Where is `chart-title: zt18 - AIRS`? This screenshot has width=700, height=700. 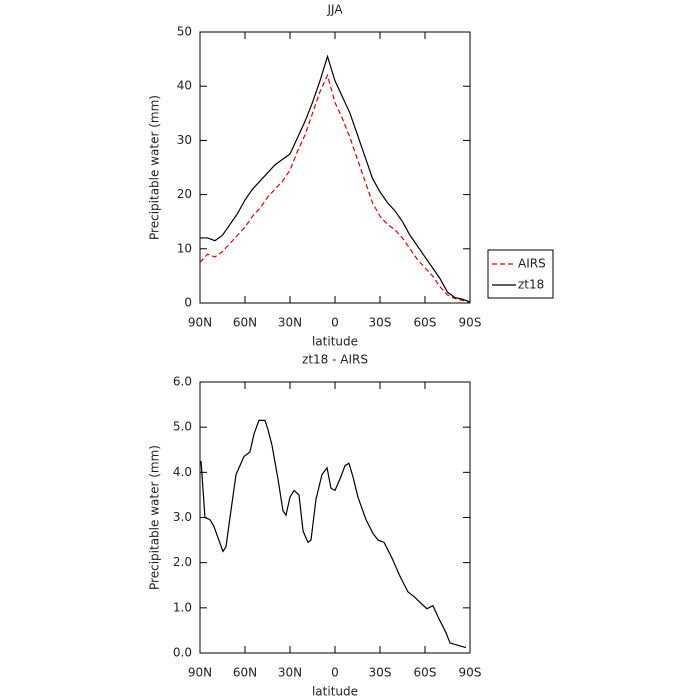
chart-title: zt18 - AIRS is located at coordinates (335, 360).